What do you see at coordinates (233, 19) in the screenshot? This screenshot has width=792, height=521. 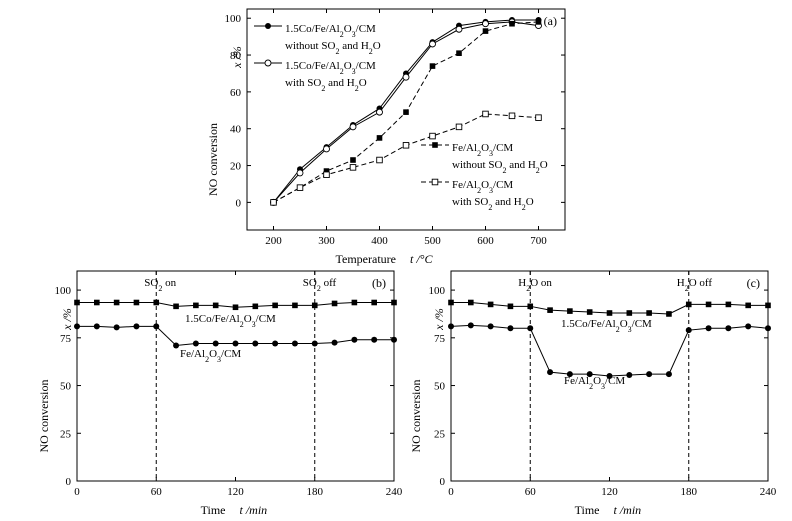 I see `y-tick-label: 100` at bounding box center [233, 19].